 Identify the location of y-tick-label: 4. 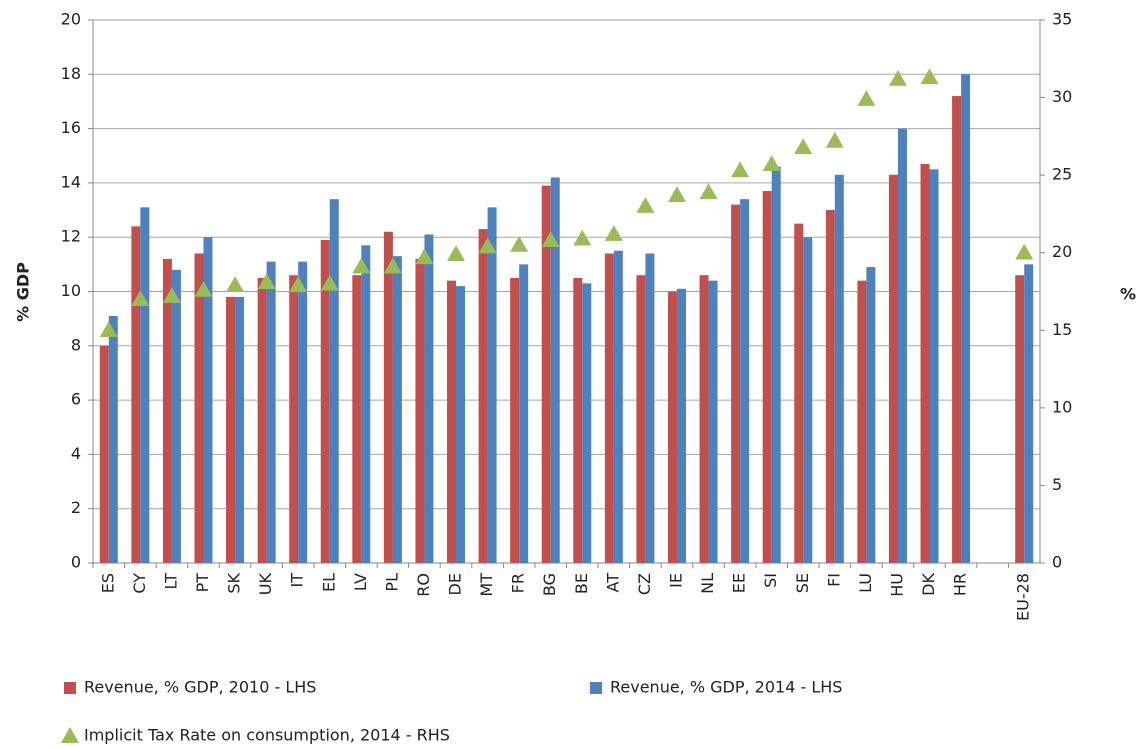
(76, 453).